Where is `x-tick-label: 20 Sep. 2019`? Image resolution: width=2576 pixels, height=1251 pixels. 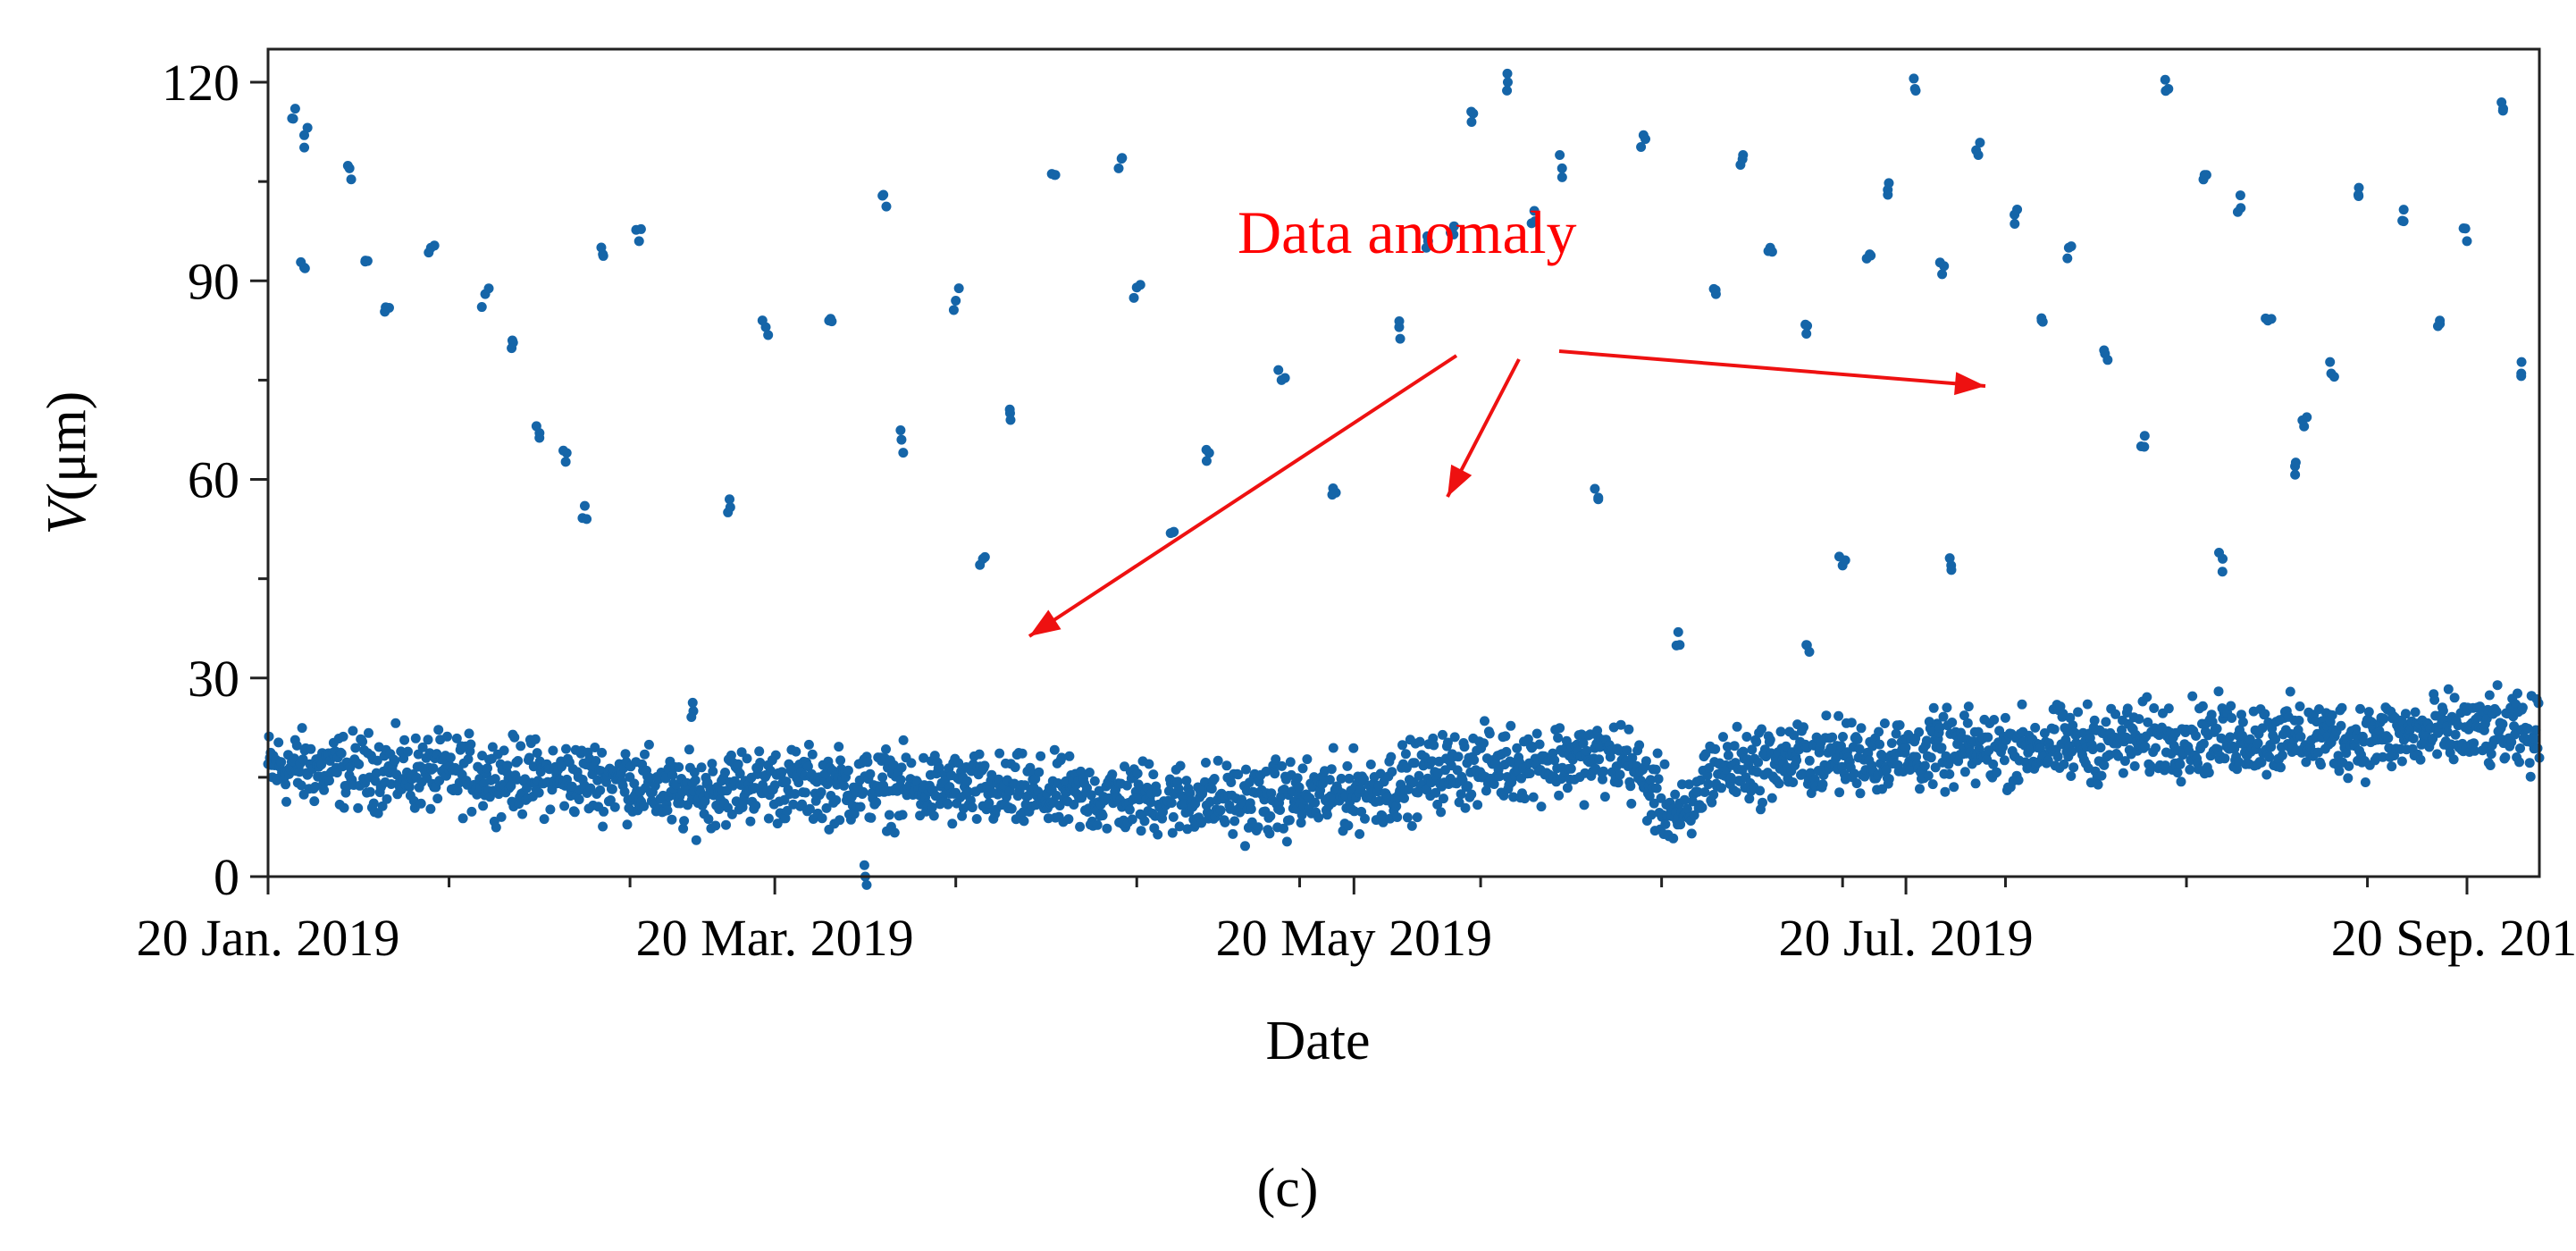
x-tick-label: 20 Sep. 2019 is located at coordinates (2454, 938).